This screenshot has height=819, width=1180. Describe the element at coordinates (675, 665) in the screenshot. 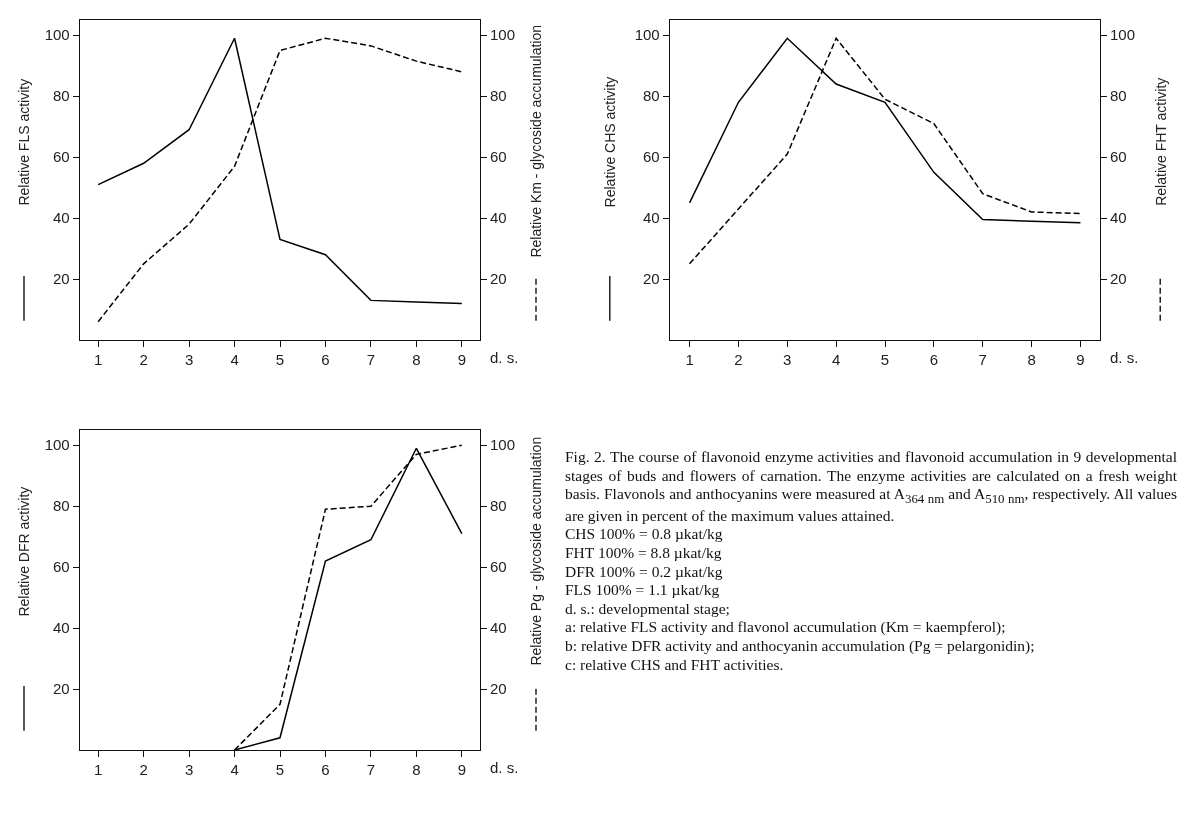

I see `text: c: relative CHS and FHT activities.` at that location.